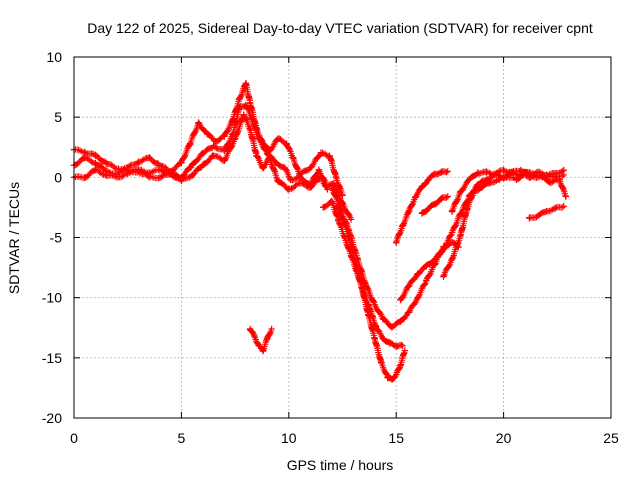 This screenshot has height=480, width=640. I want to click on y-tick-label: -5, so click(56, 238).